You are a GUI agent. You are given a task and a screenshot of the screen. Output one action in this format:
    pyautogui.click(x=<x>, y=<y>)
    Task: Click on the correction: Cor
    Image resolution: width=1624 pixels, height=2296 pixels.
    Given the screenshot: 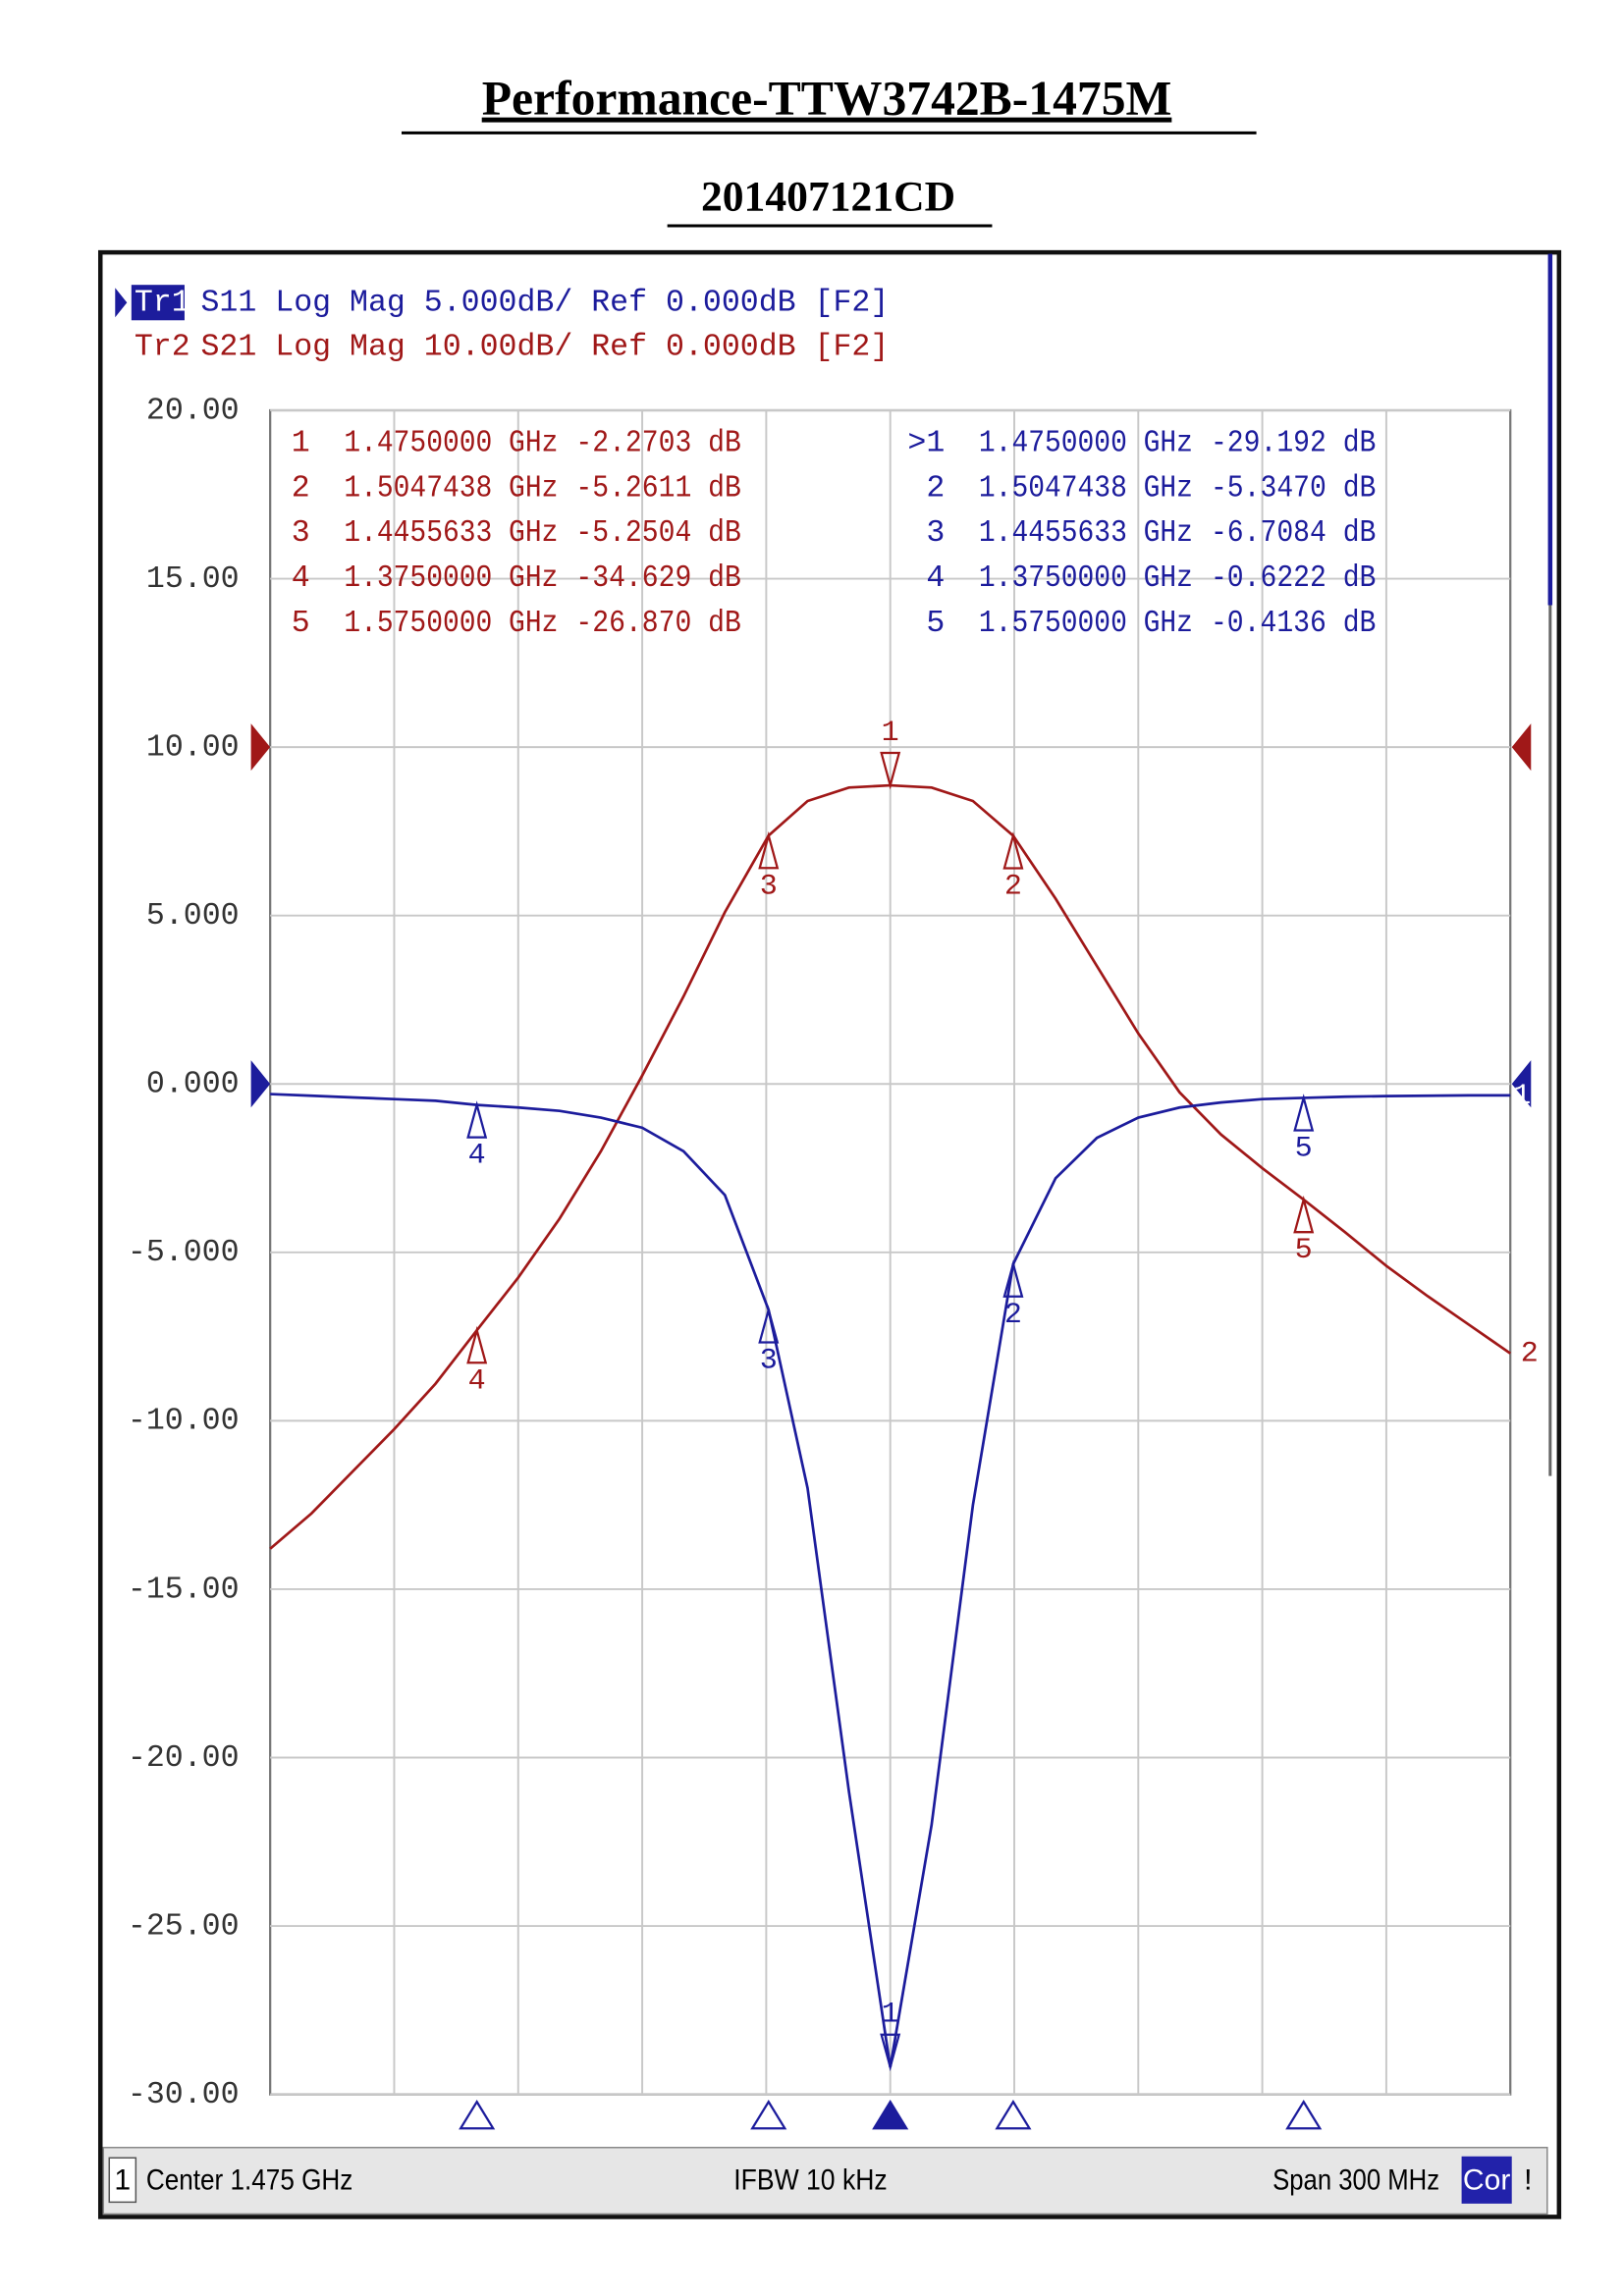 What is the action you would take?
    pyautogui.click(x=1486, y=2179)
    